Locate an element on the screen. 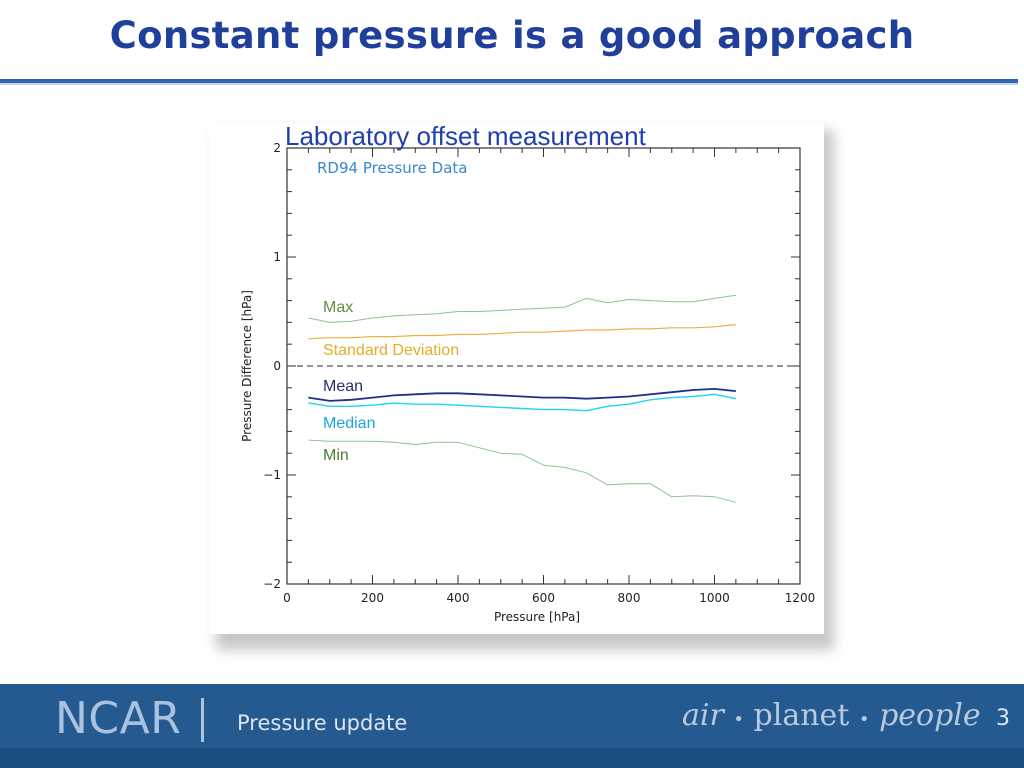  series-line-min is located at coordinates (522, 471).